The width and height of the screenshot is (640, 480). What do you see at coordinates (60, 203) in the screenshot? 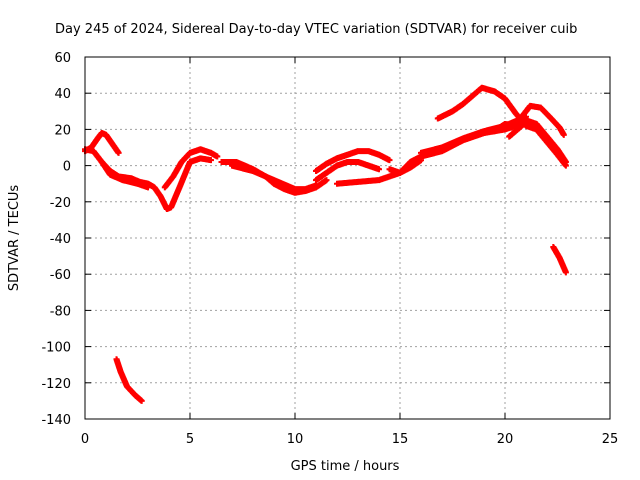
I see `y-tick-label: -20` at bounding box center [60, 203].